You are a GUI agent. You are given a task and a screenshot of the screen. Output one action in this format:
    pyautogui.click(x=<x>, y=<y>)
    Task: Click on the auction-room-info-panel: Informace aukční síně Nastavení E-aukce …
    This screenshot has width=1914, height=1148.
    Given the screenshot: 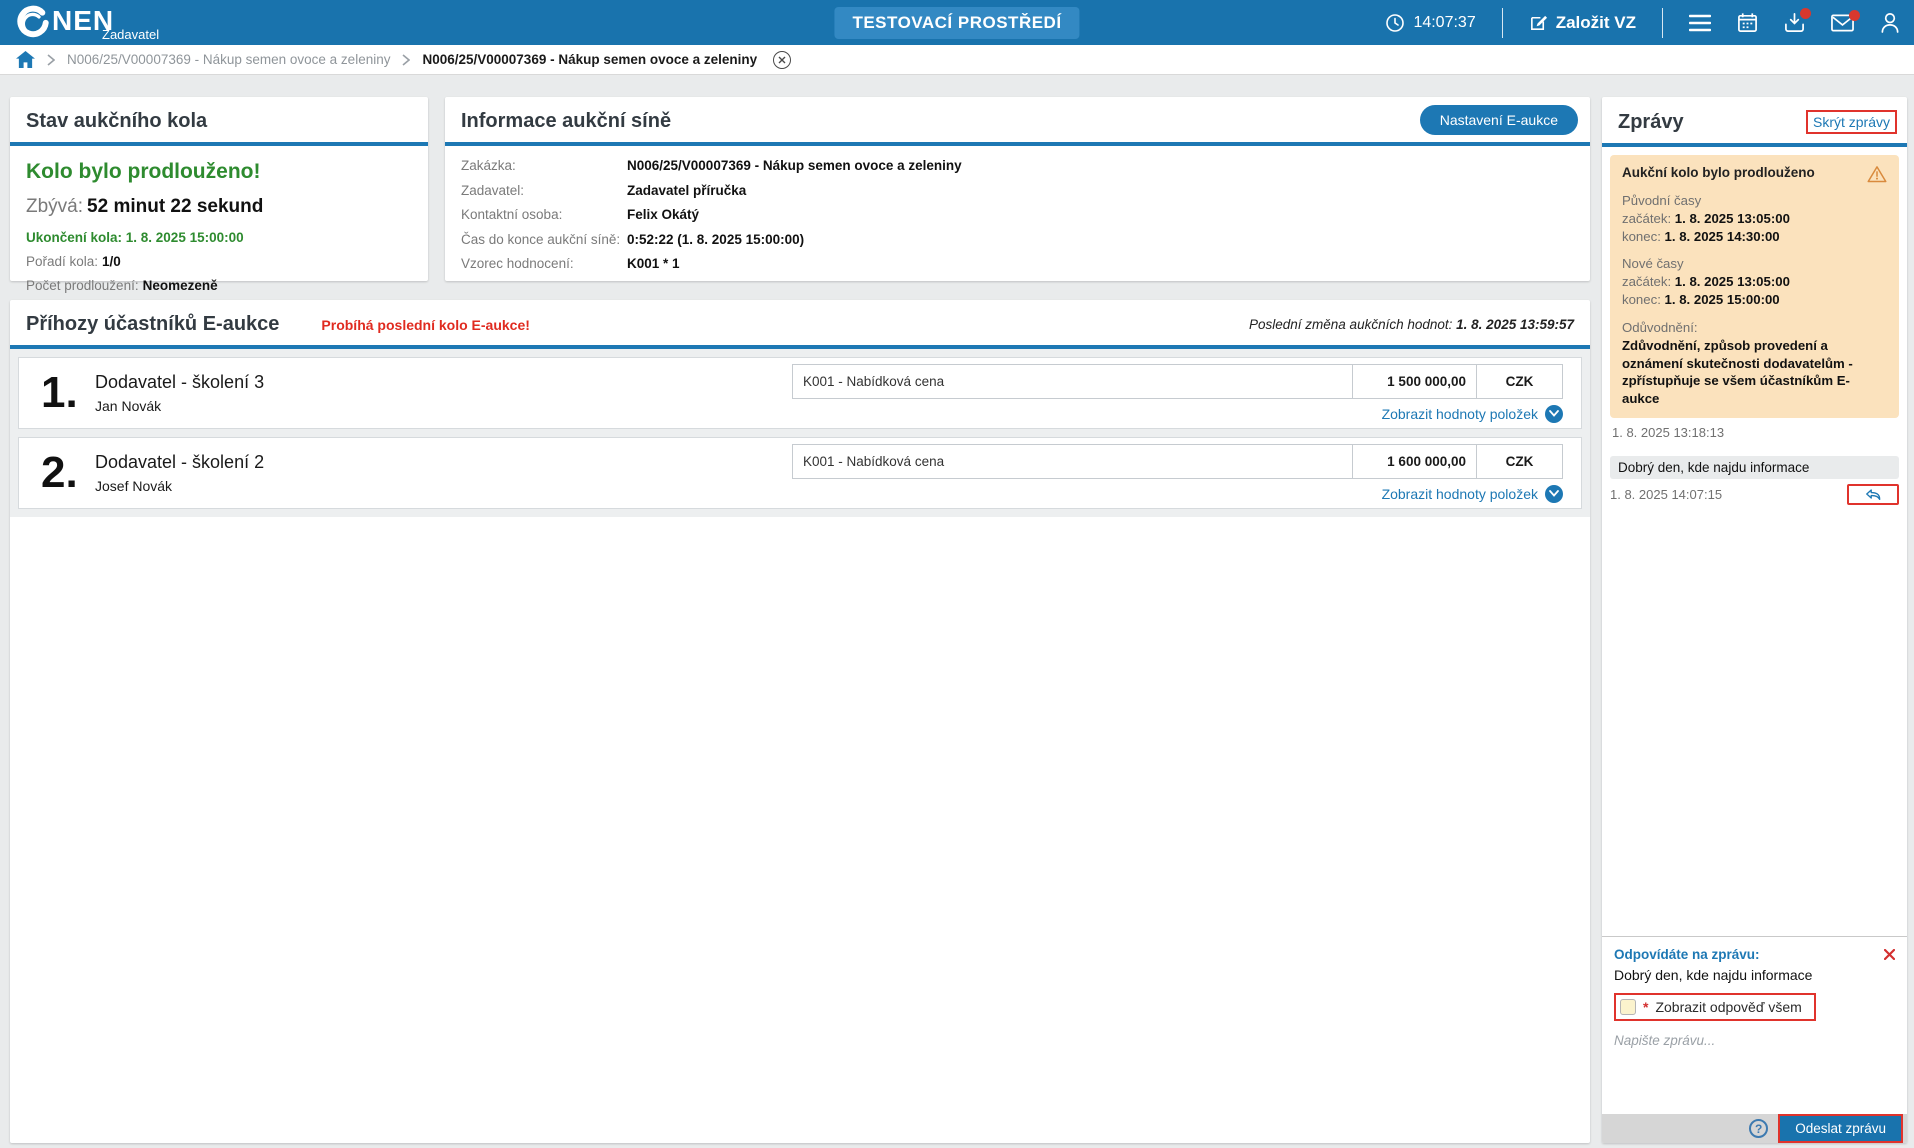 What is the action you would take?
    pyautogui.click(x=1017, y=189)
    